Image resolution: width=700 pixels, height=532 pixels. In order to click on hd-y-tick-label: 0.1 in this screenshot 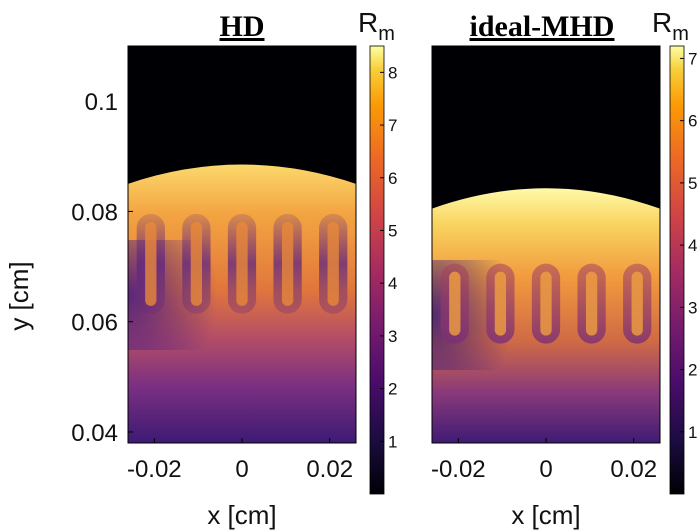, I will do `click(101, 102)`.